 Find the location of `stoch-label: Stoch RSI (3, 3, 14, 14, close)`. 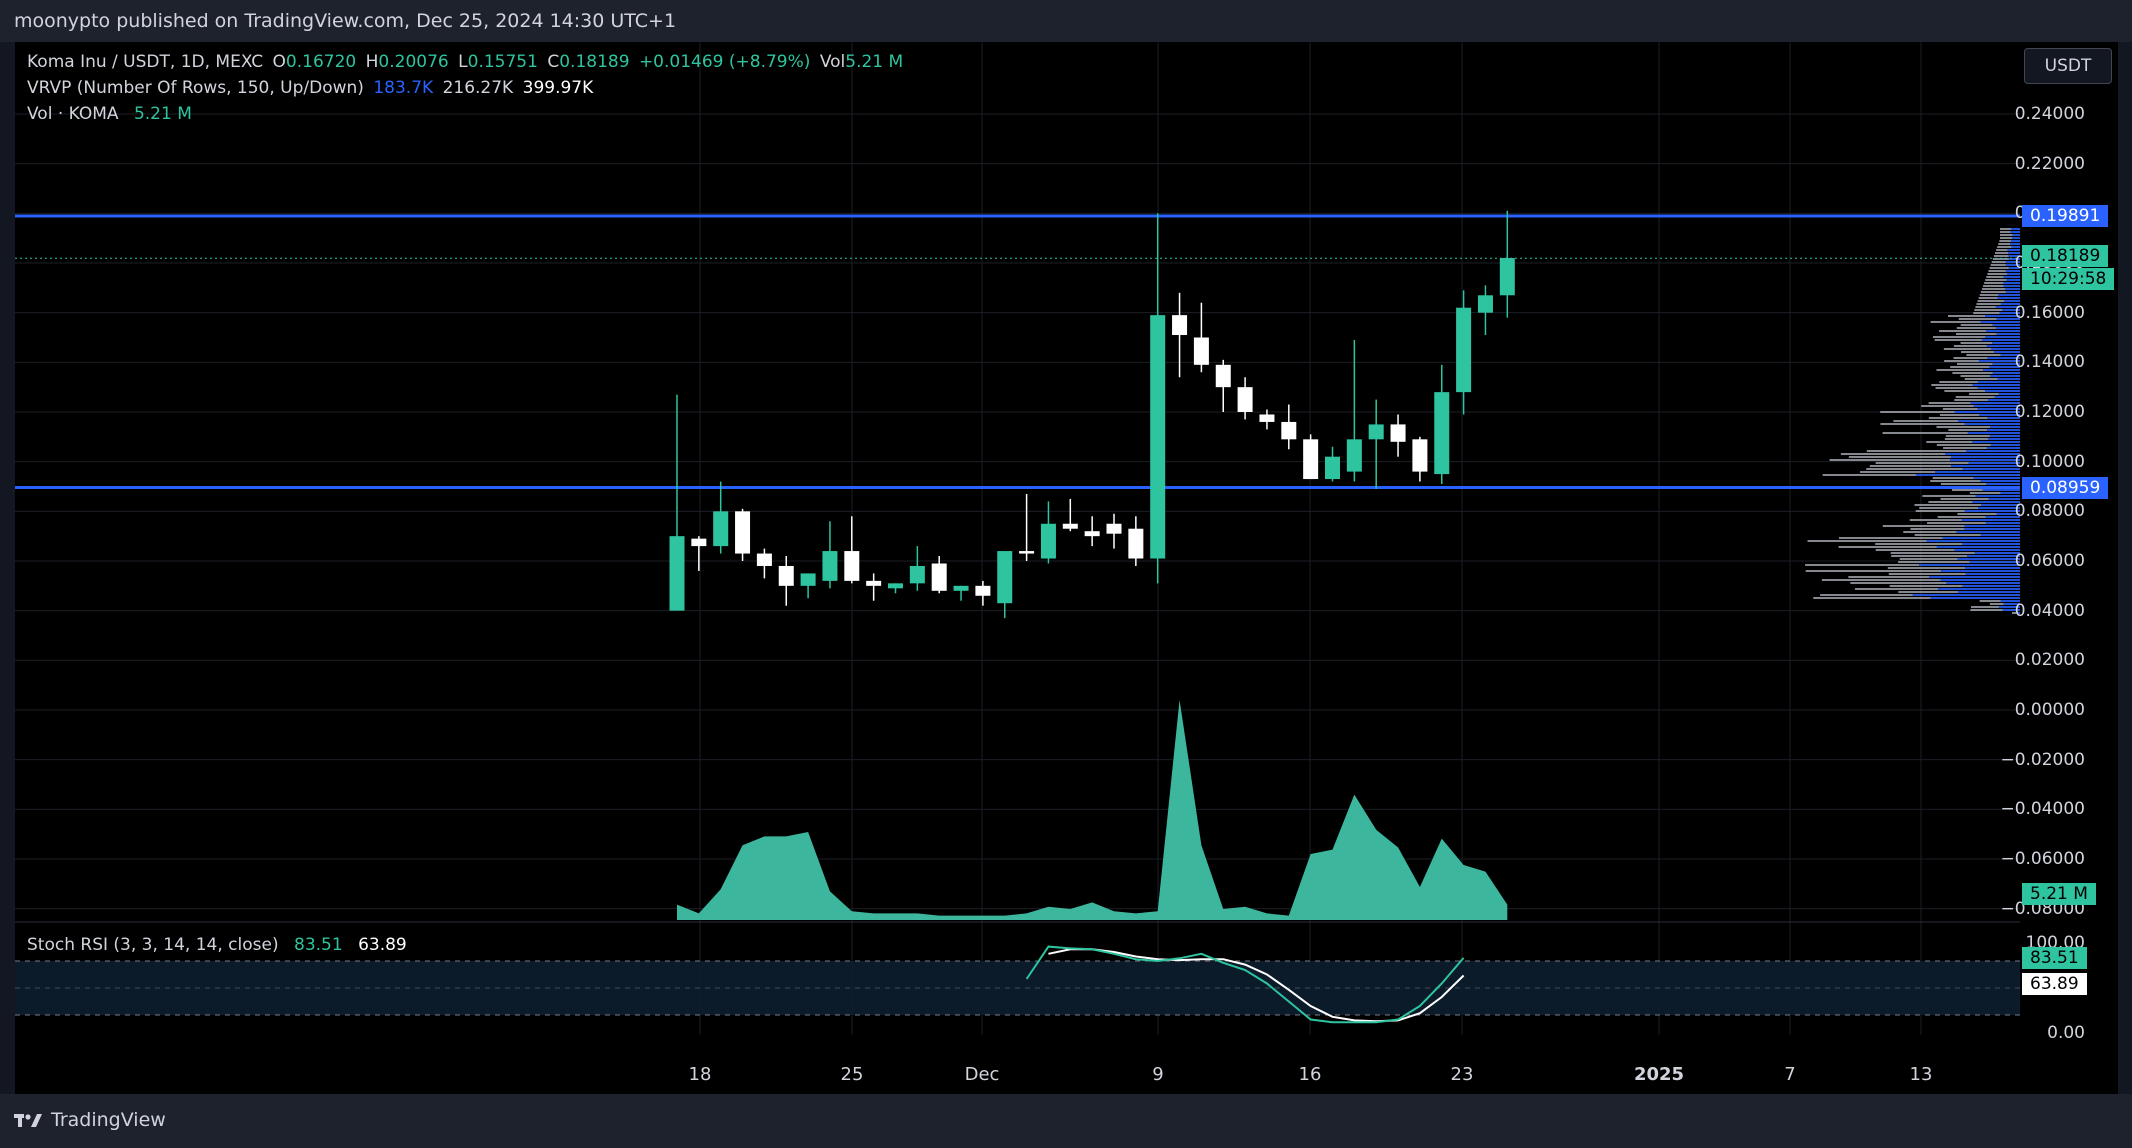

stoch-label: Stoch RSI (3, 3, 14, 14, close) is located at coordinates (153, 945).